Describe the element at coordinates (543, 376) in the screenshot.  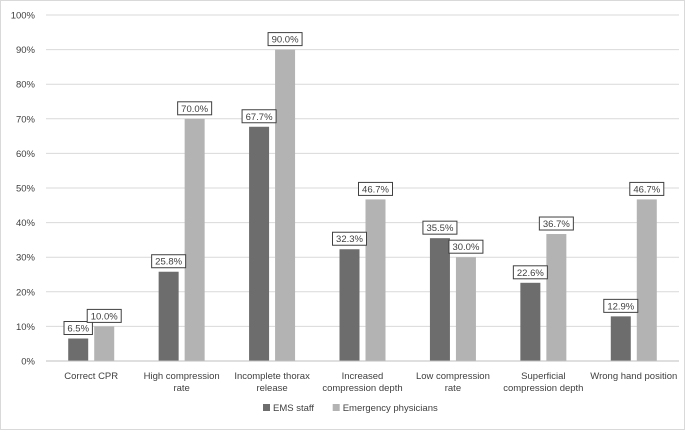
I see `x-category-label: Superficial` at that location.